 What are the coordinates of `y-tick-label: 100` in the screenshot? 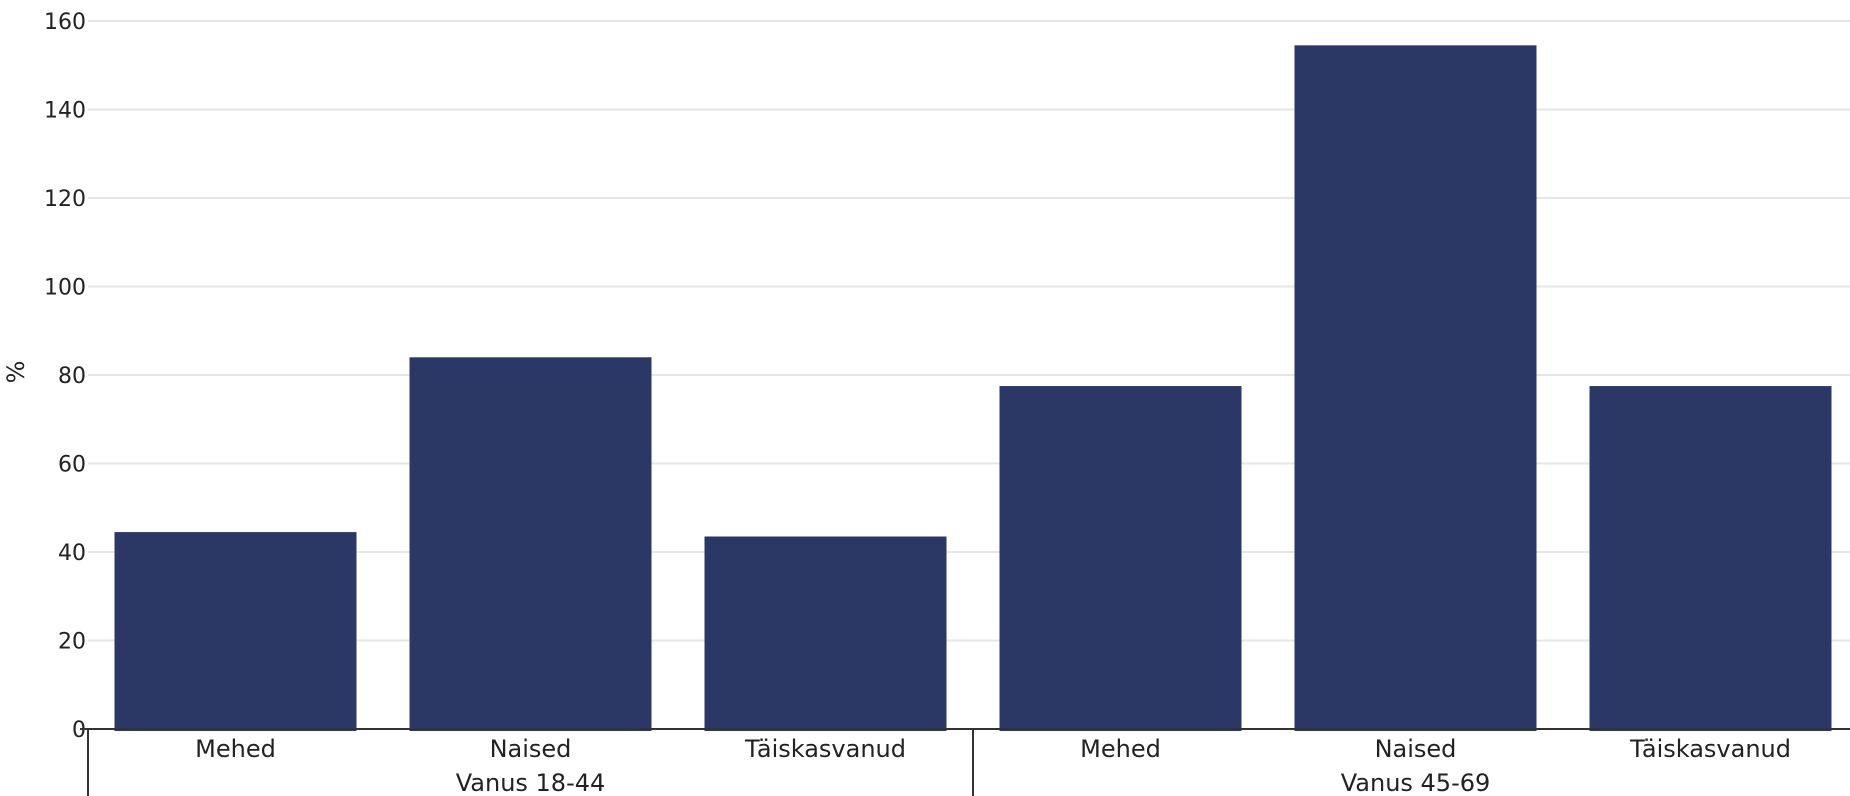 It's located at (65, 288).